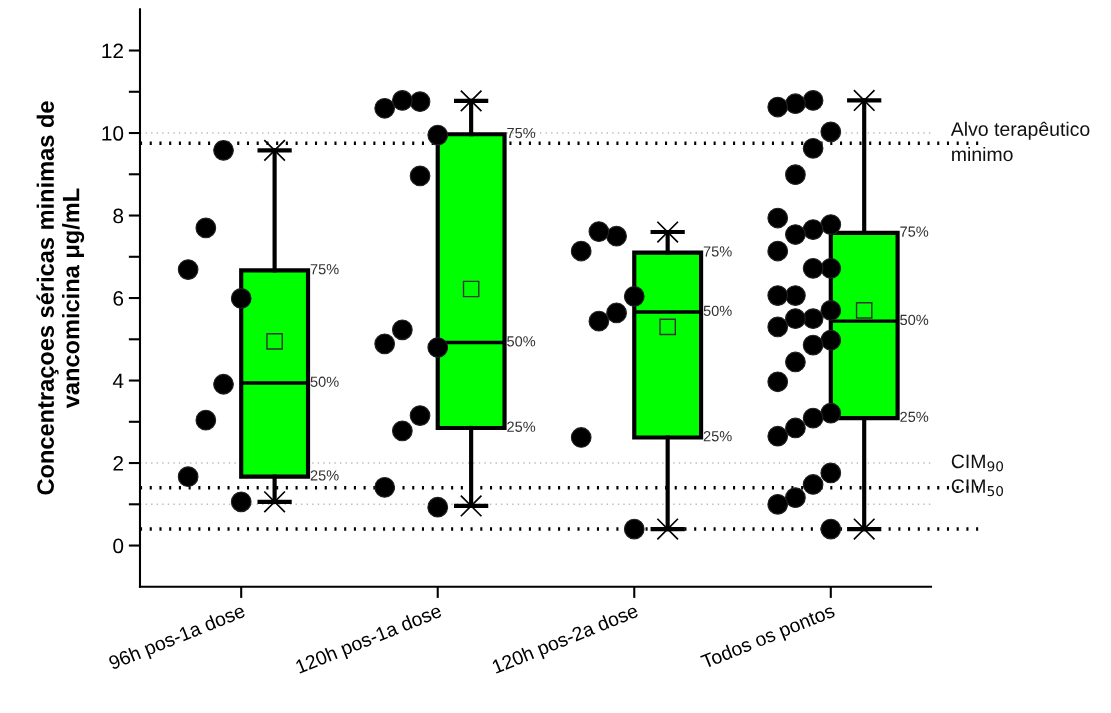  I want to click on y-tick-label: 10, so click(113, 133).